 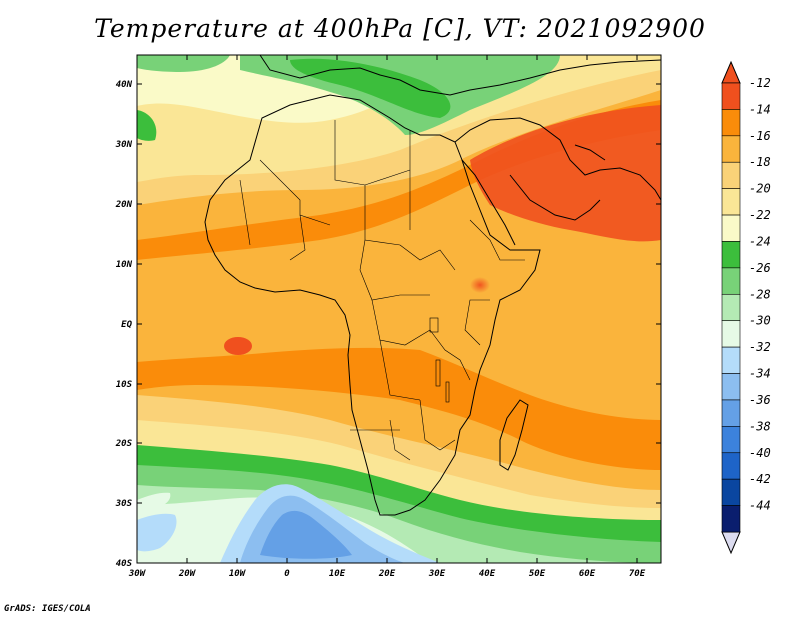 I want to click on lon-tick-label: 20E, so click(x=387, y=574).